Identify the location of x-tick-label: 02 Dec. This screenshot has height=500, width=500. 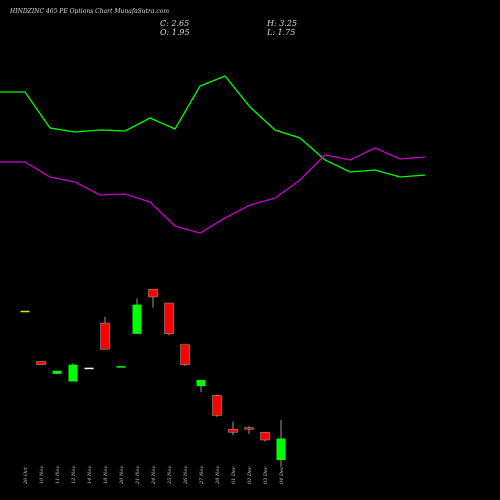
(250, 475).